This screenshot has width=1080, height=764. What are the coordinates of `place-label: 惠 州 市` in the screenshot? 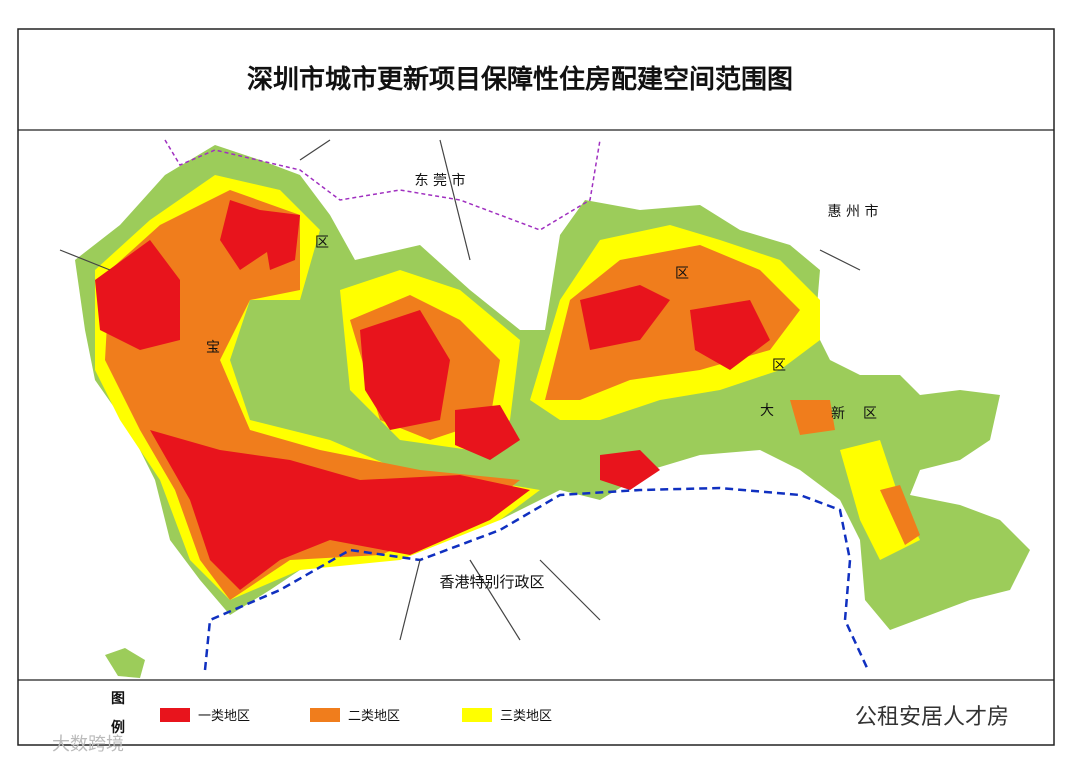 It's located at (853, 211).